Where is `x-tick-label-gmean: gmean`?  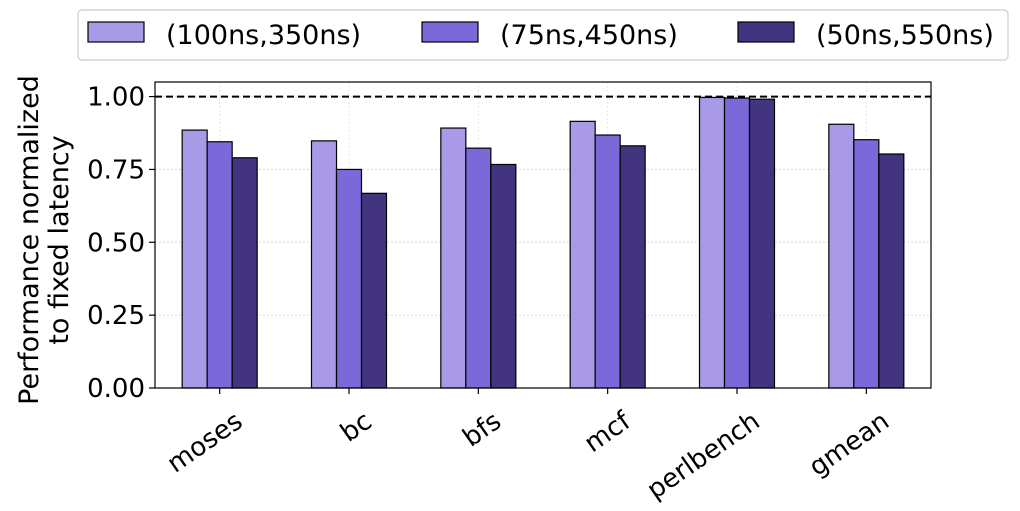 x-tick-label-gmean: gmean is located at coordinates (849, 444).